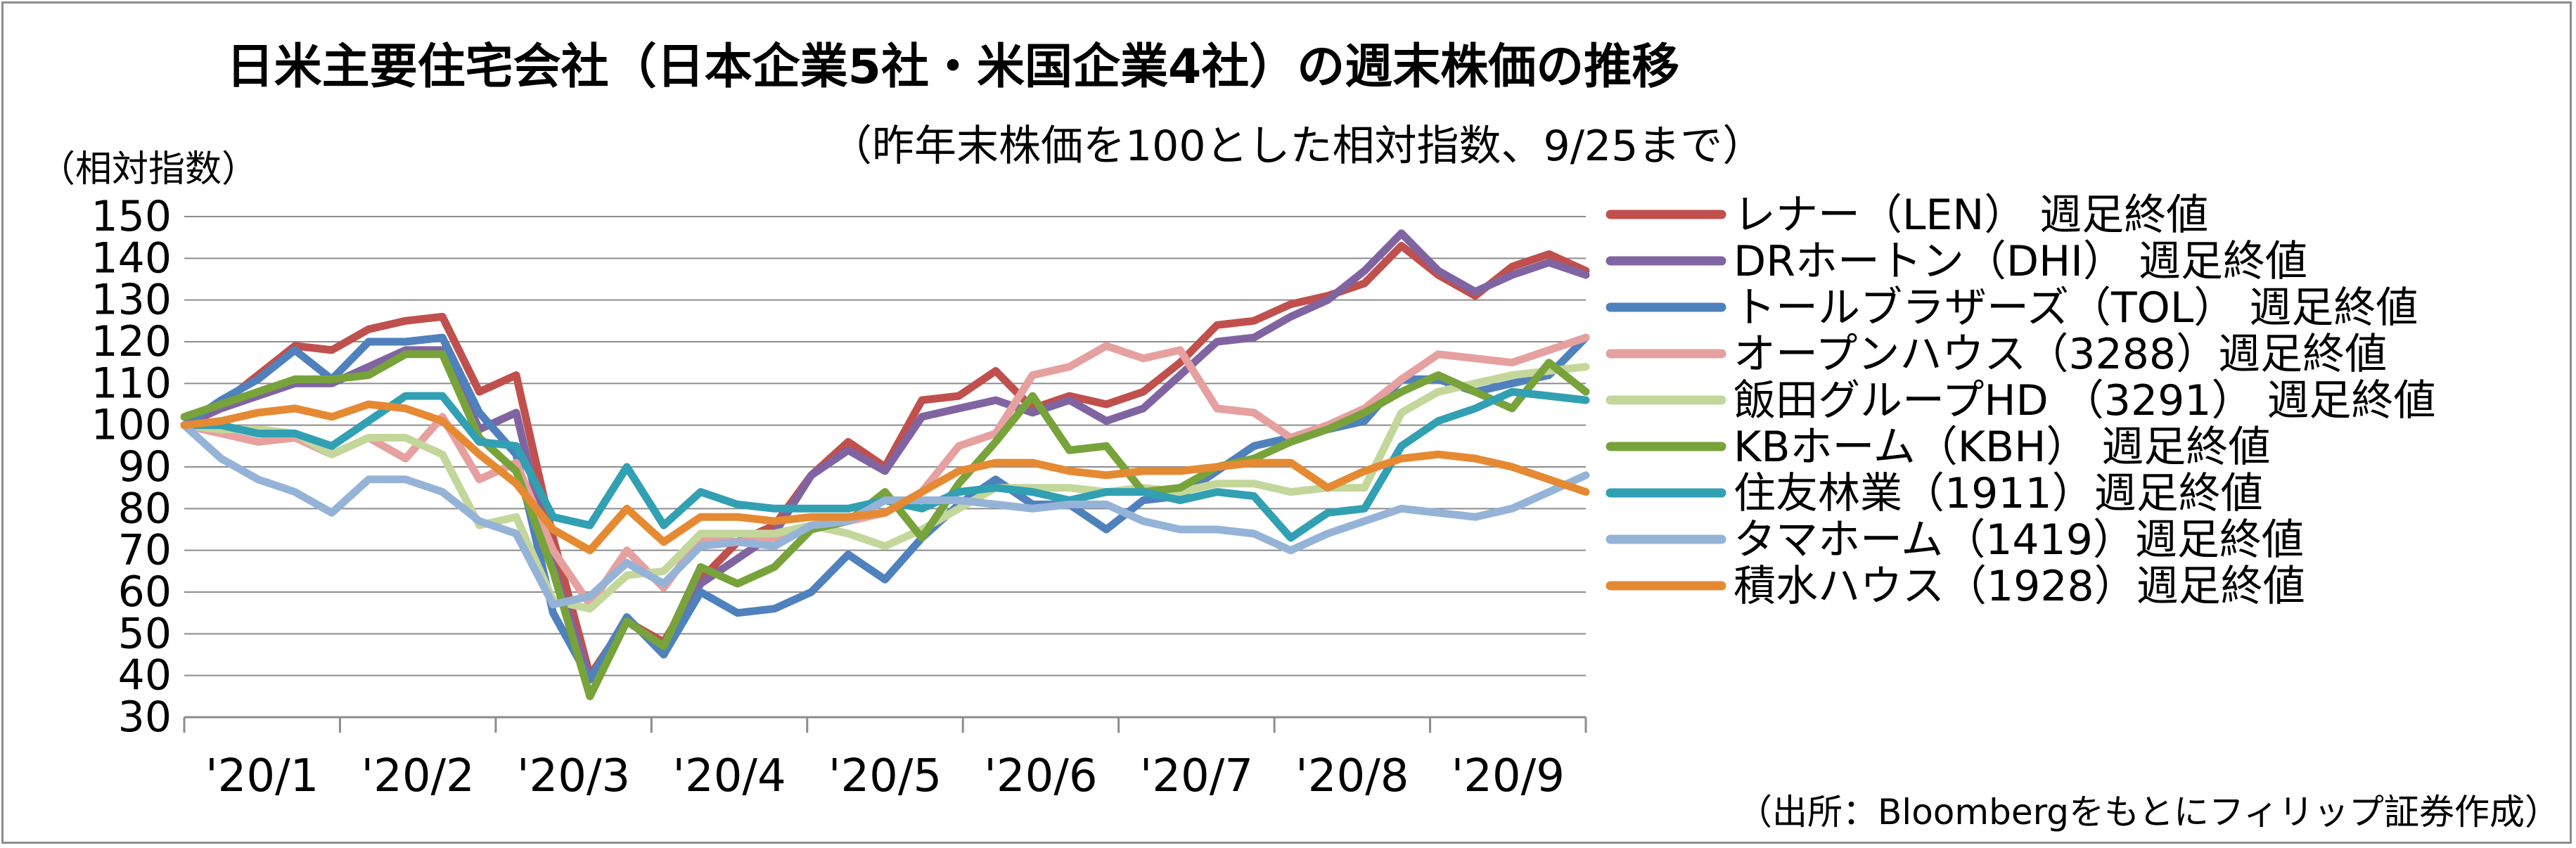  What do you see at coordinates (2019, 586) in the screenshot?
I see `legend-label: 積水ハウス（1928）週足終値` at bounding box center [2019, 586].